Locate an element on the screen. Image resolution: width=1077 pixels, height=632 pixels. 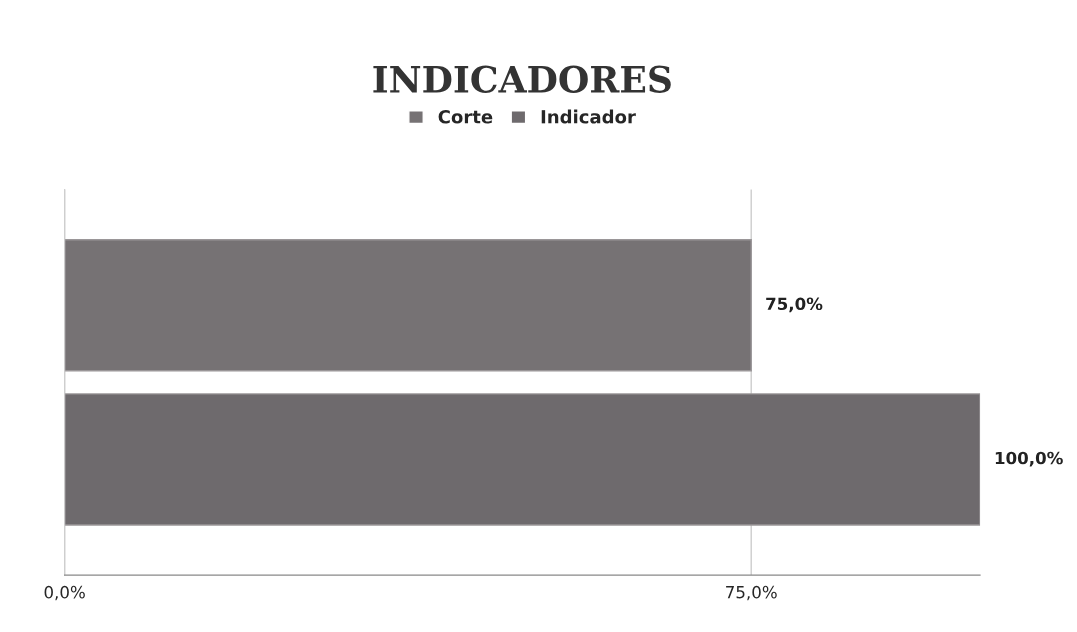
x-tick-label: 0,0% is located at coordinates (64, 593).